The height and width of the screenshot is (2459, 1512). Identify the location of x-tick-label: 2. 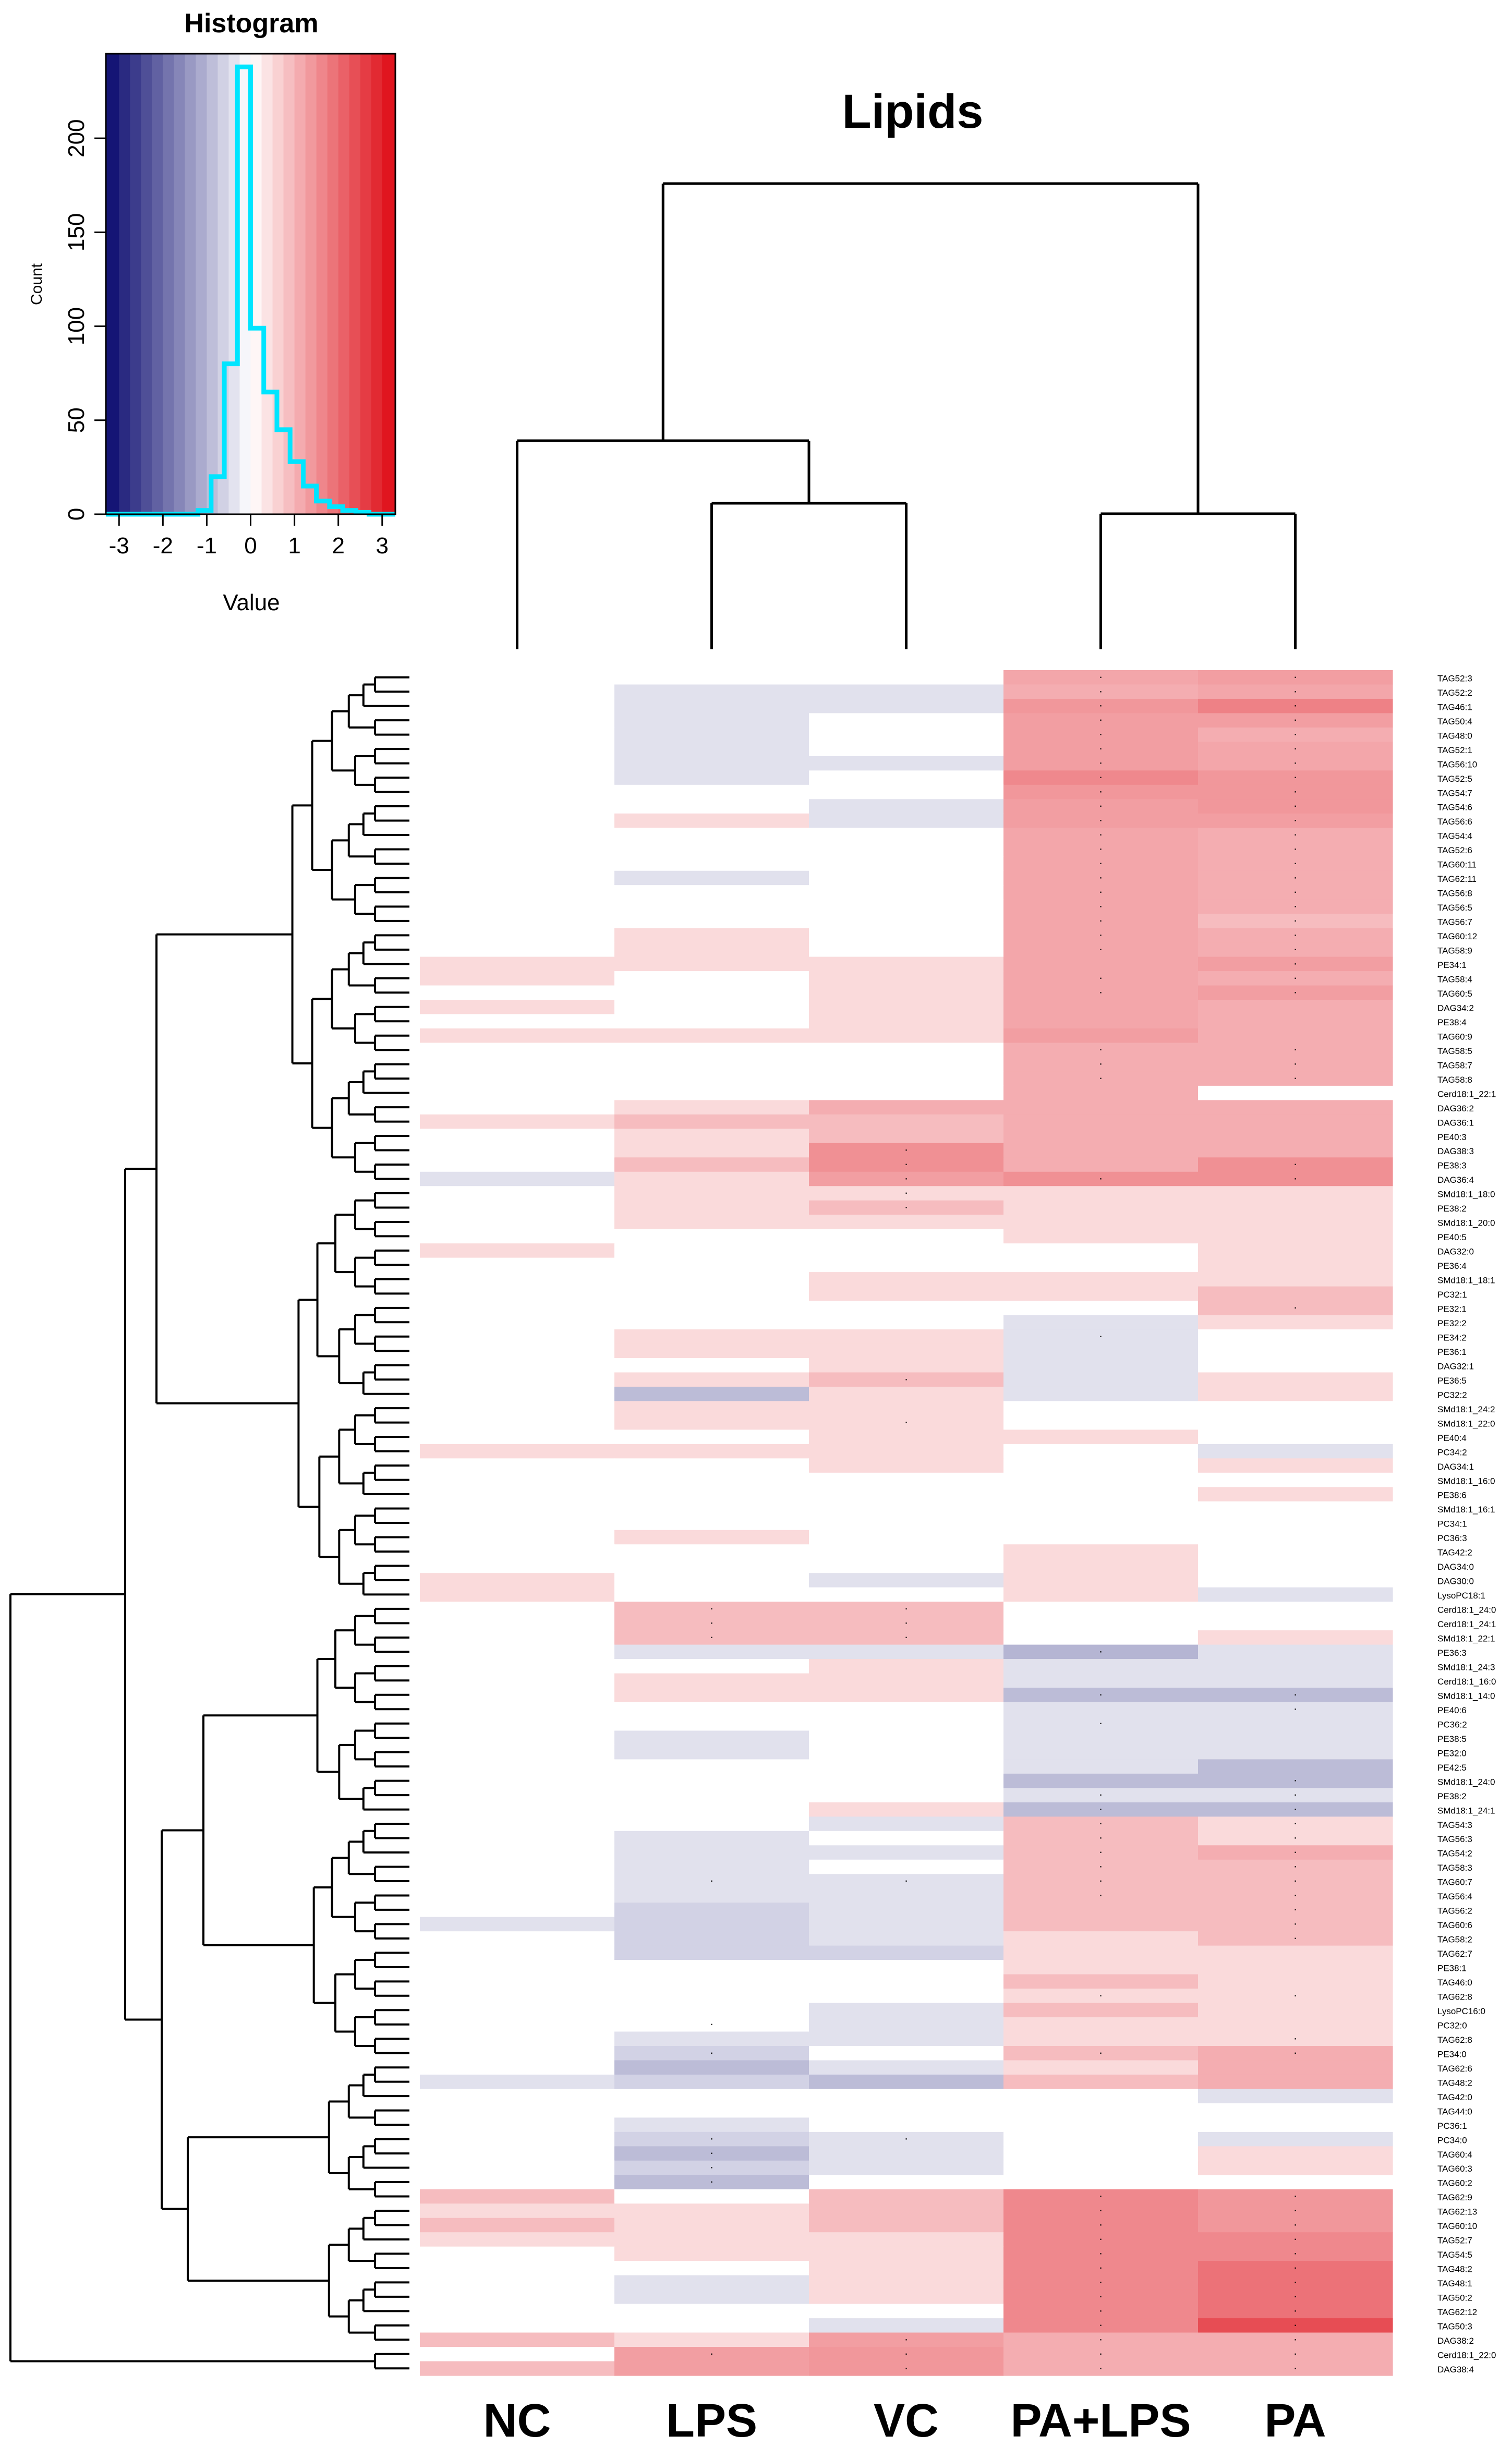
(338, 546).